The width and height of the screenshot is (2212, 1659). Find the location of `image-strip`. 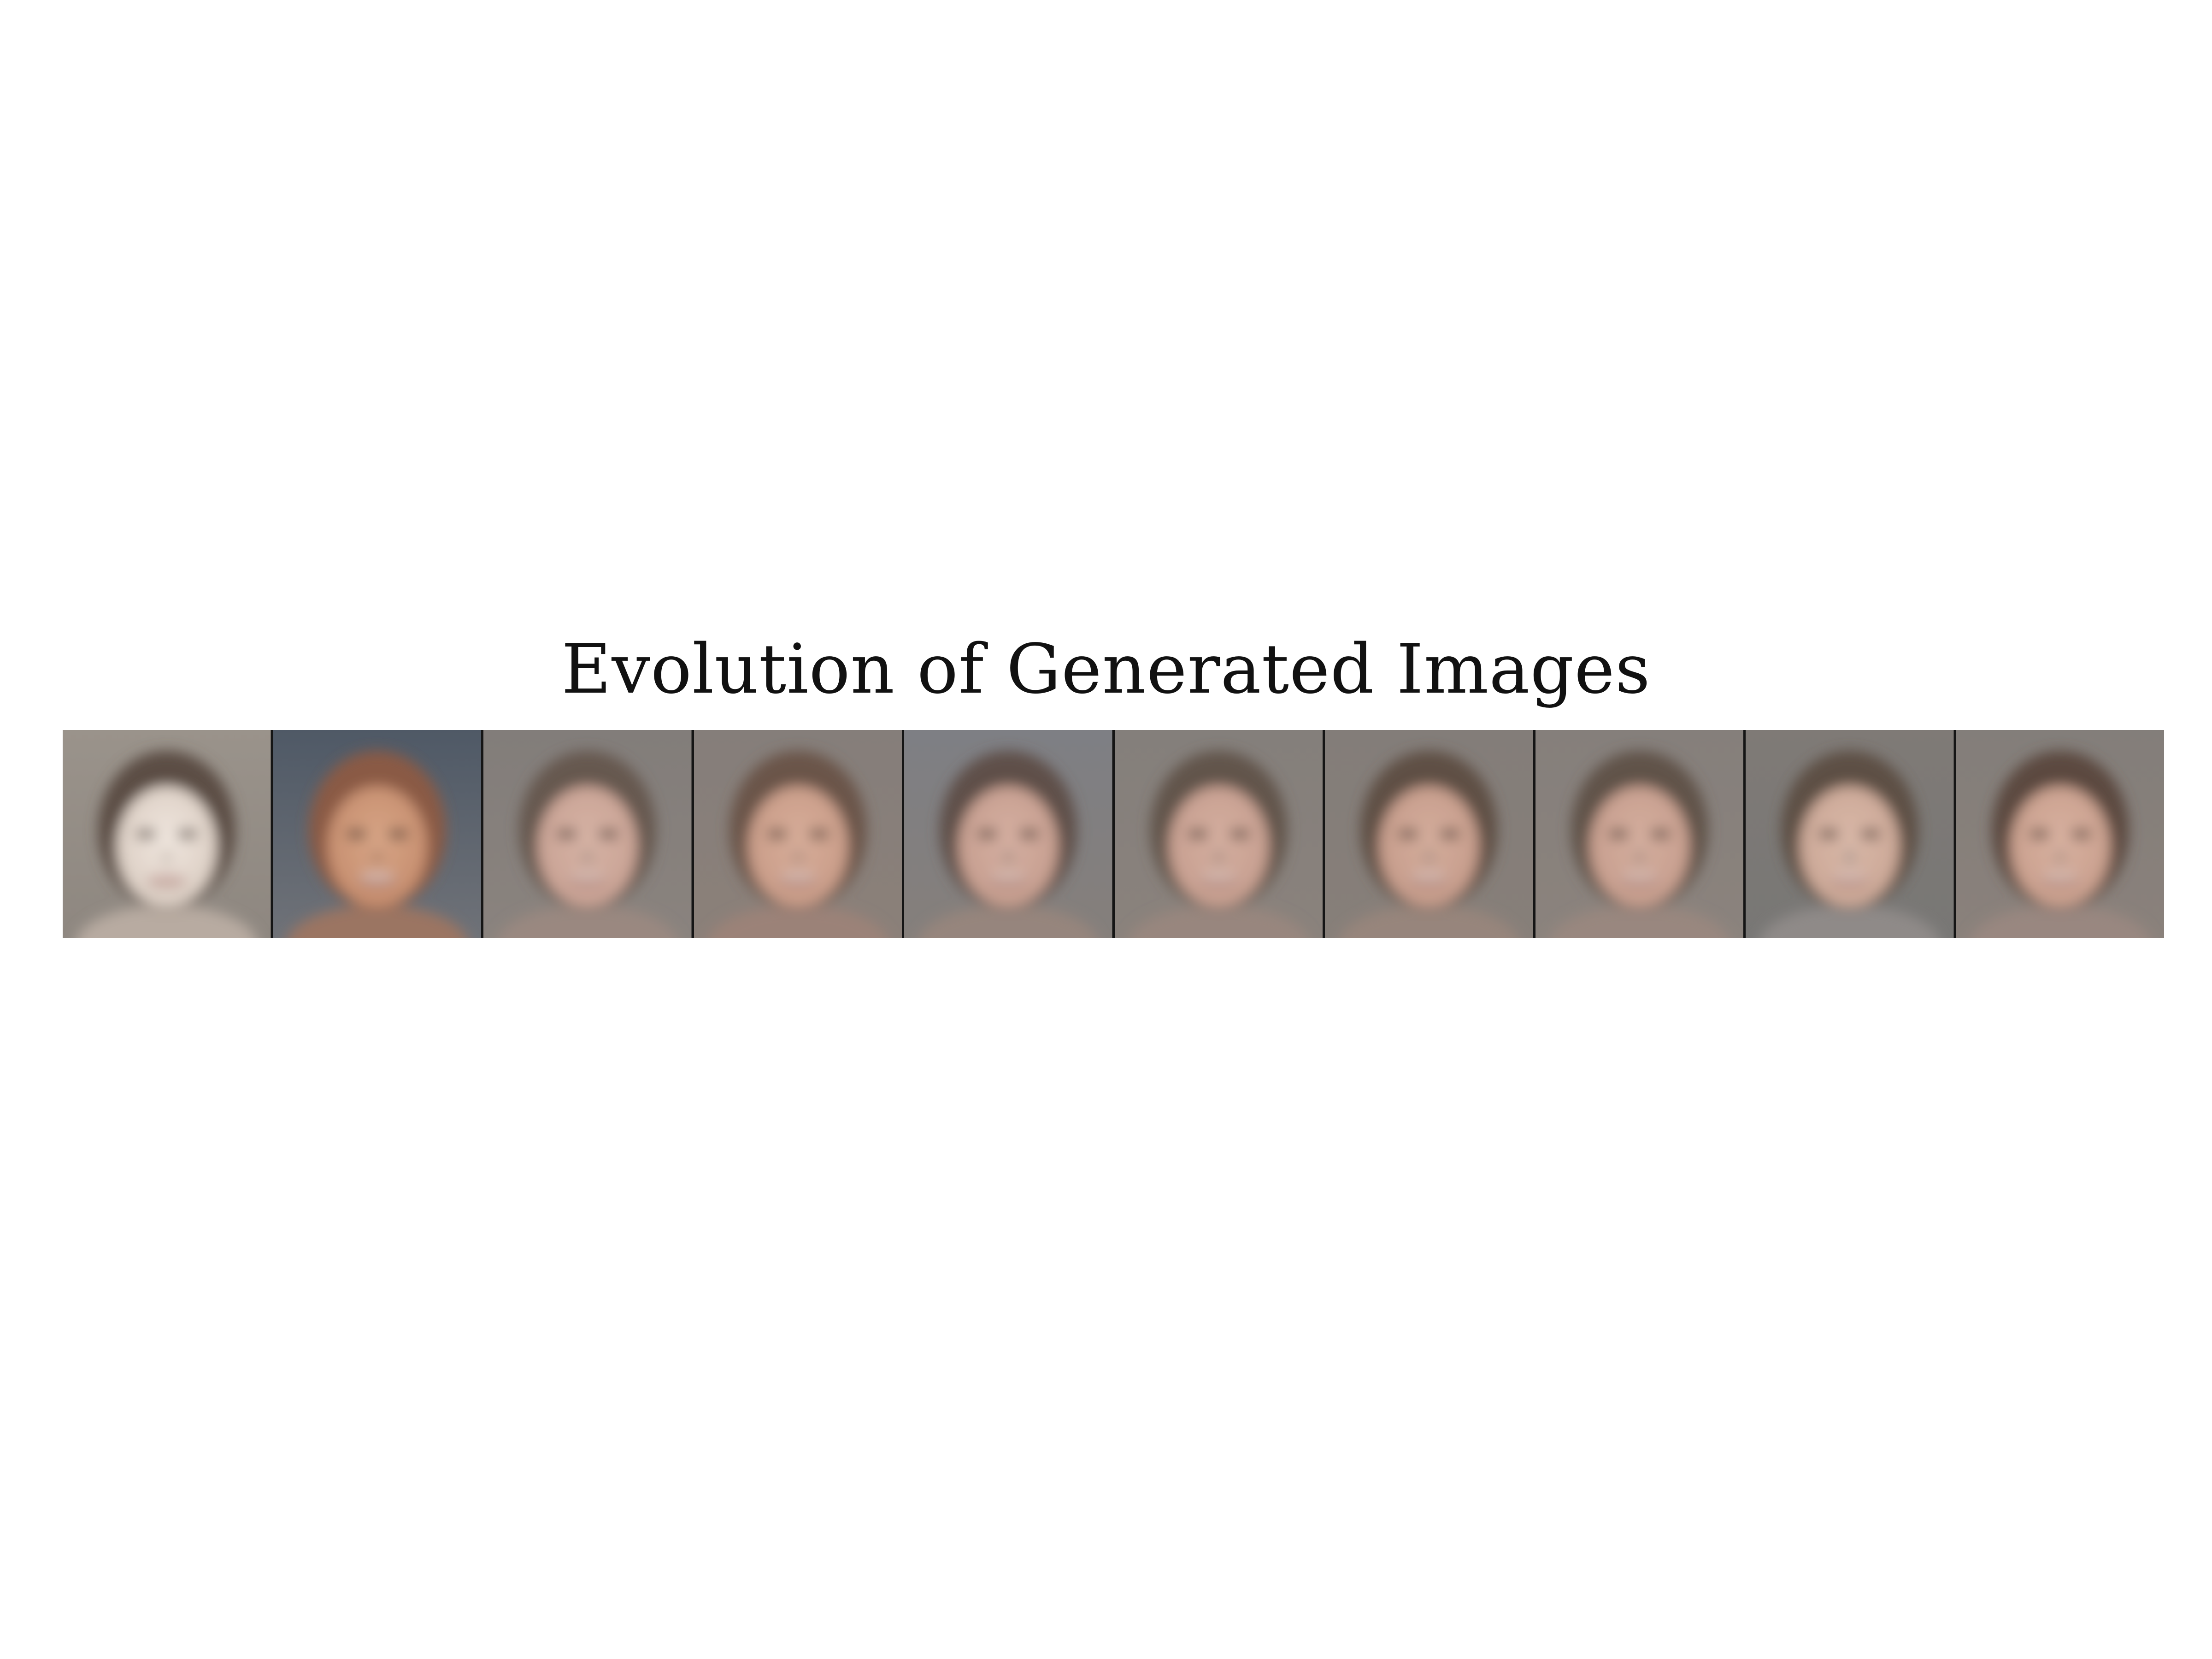

image-strip is located at coordinates (1113, 834).